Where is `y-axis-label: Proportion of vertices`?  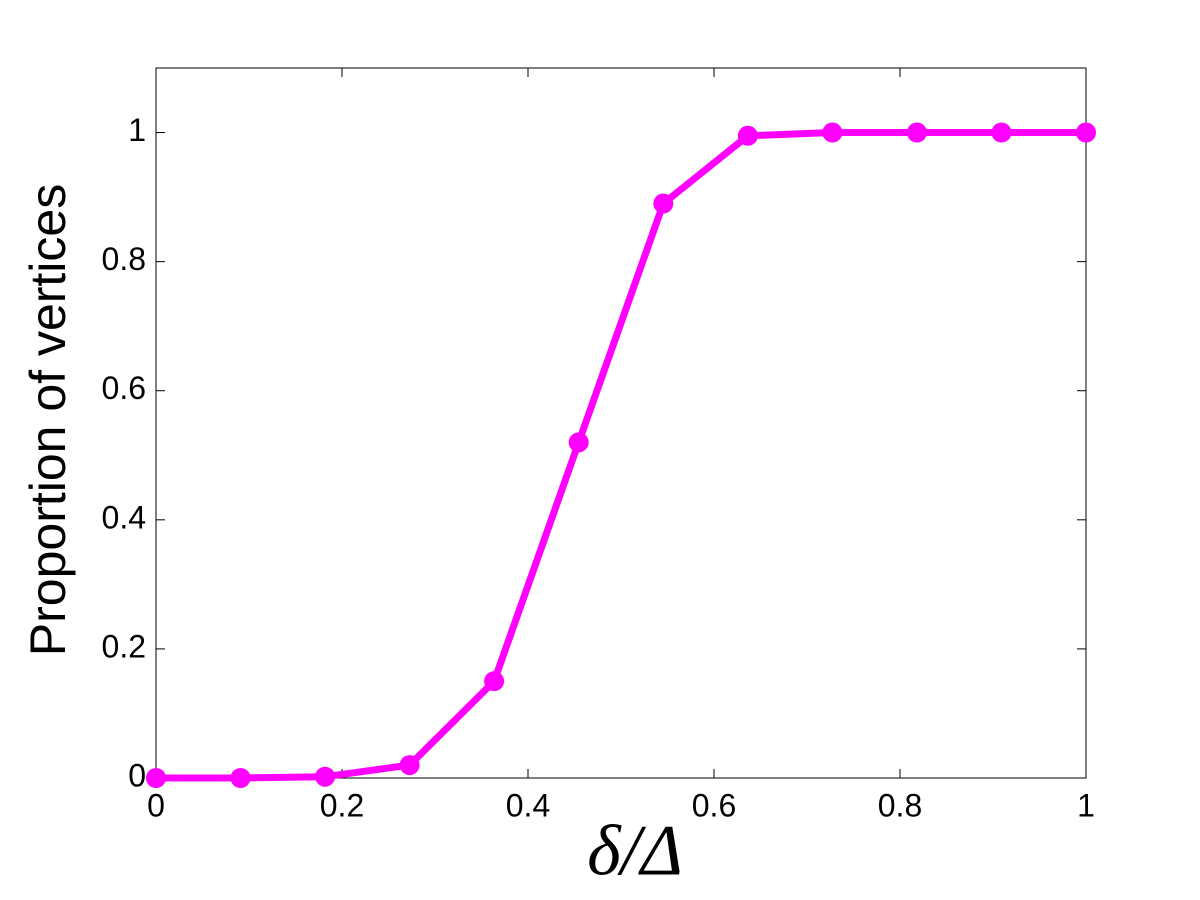
y-axis-label: Proportion of vertices is located at coordinates (48, 420).